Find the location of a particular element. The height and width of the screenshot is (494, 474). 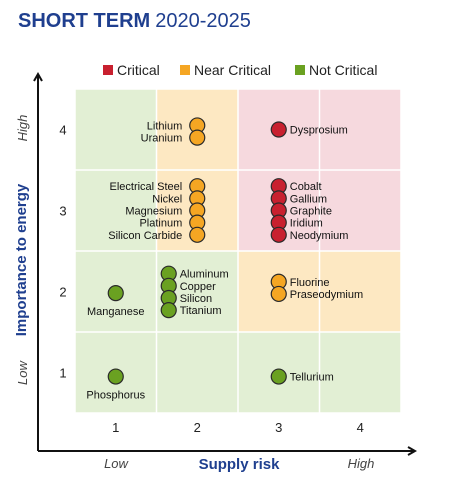

title-years: 2020-2025 is located at coordinates (203, 21).